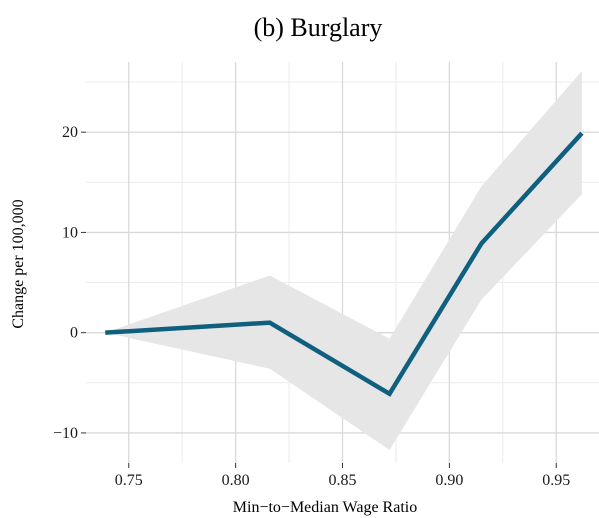 This screenshot has height=518, width=599. What do you see at coordinates (318, 27) in the screenshot?
I see `chart-title: (b) Burglary` at bounding box center [318, 27].